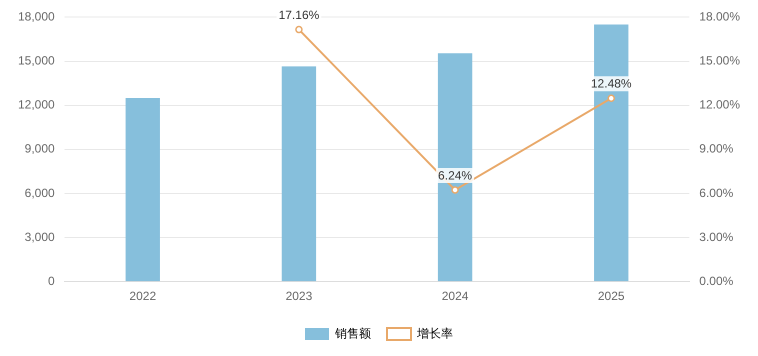 The height and width of the screenshot is (356, 758). What do you see at coordinates (52, 281) in the screenshot?
I see `y-tick-label: 0` at bounding box center [52, 281].